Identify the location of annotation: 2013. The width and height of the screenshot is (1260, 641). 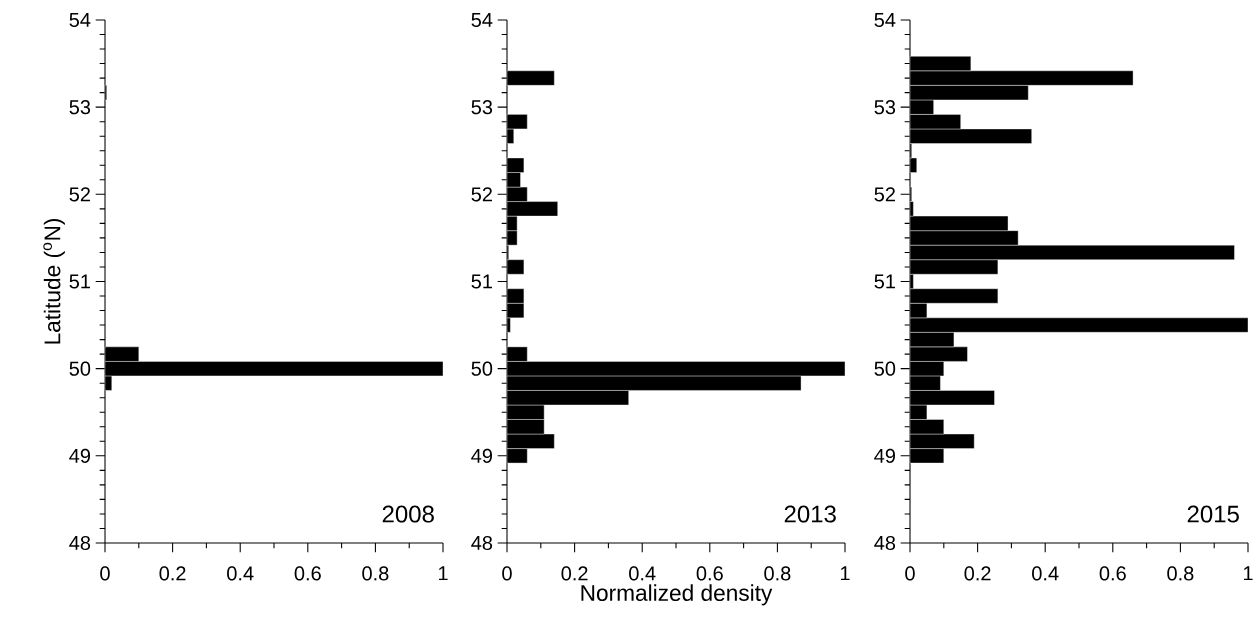
(810, 514).